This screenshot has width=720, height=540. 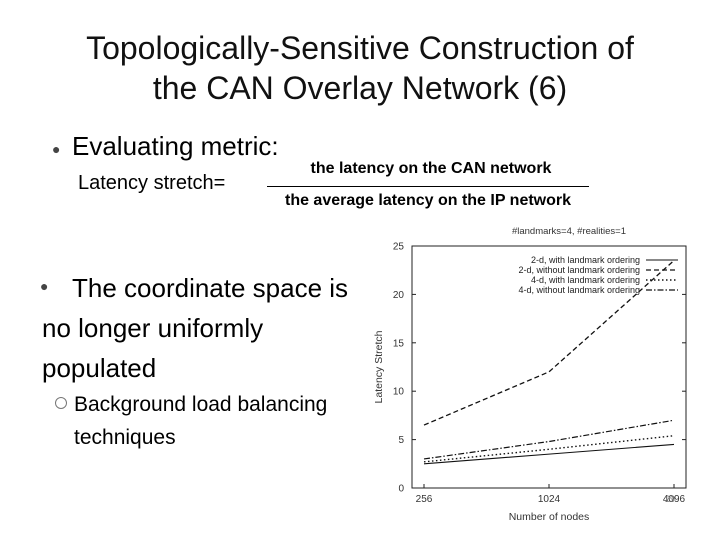 What do you see at coordinates (399, 392) in the screenshot?
I see `y-tick-label: 10` at bounding box center [399, 392].